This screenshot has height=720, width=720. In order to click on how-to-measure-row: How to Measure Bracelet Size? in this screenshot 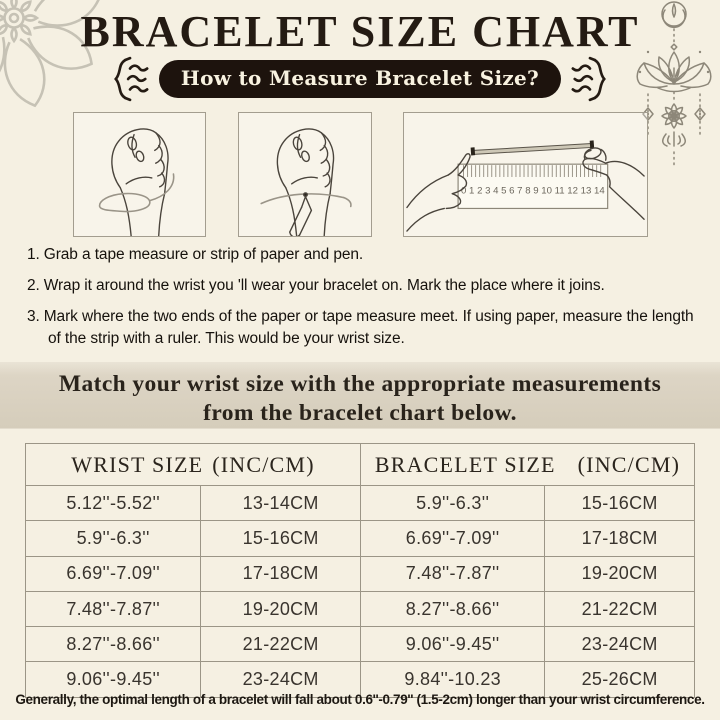, I will do `click(360, 79)`.